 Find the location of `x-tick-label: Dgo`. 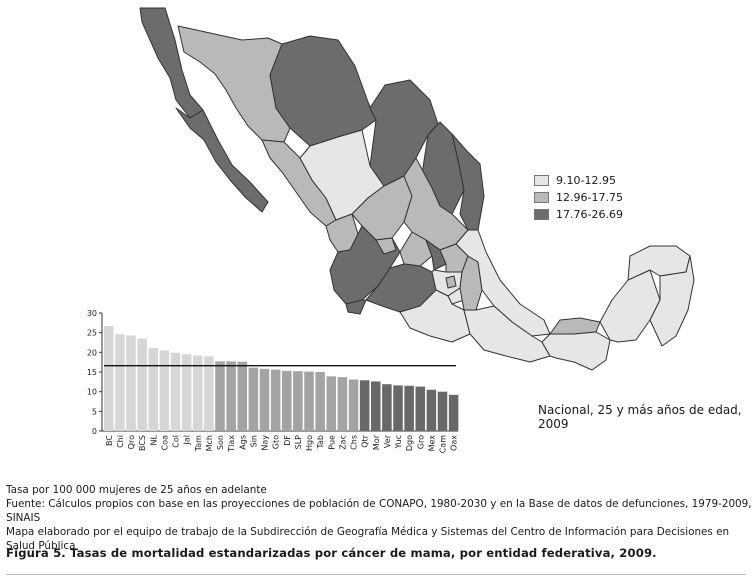

x-tick-label: Dgo is located at coordinates (409, 443).